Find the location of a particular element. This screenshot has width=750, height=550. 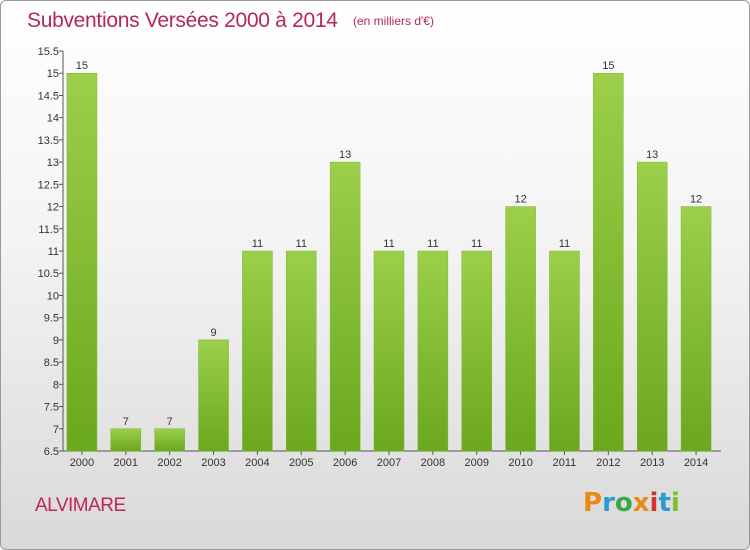

y-tick-label: 11.5 is located at coordinates (48, 230).